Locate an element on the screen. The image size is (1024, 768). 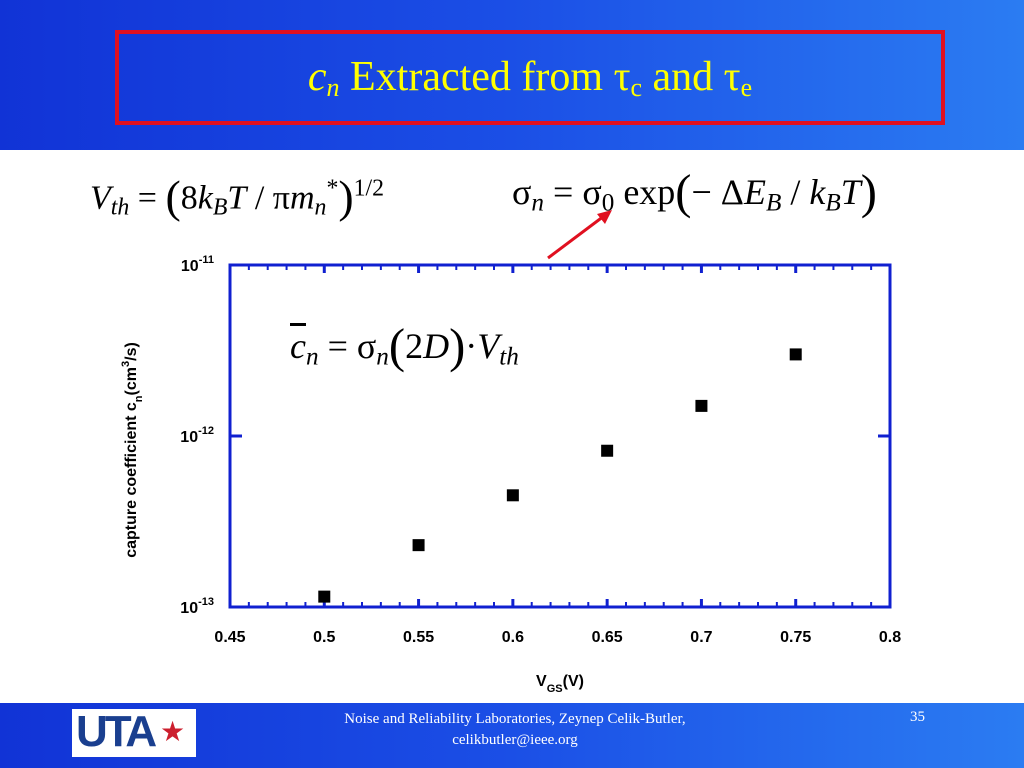
y-axis-label-rest: /s) is located at coordinates (131, 351).